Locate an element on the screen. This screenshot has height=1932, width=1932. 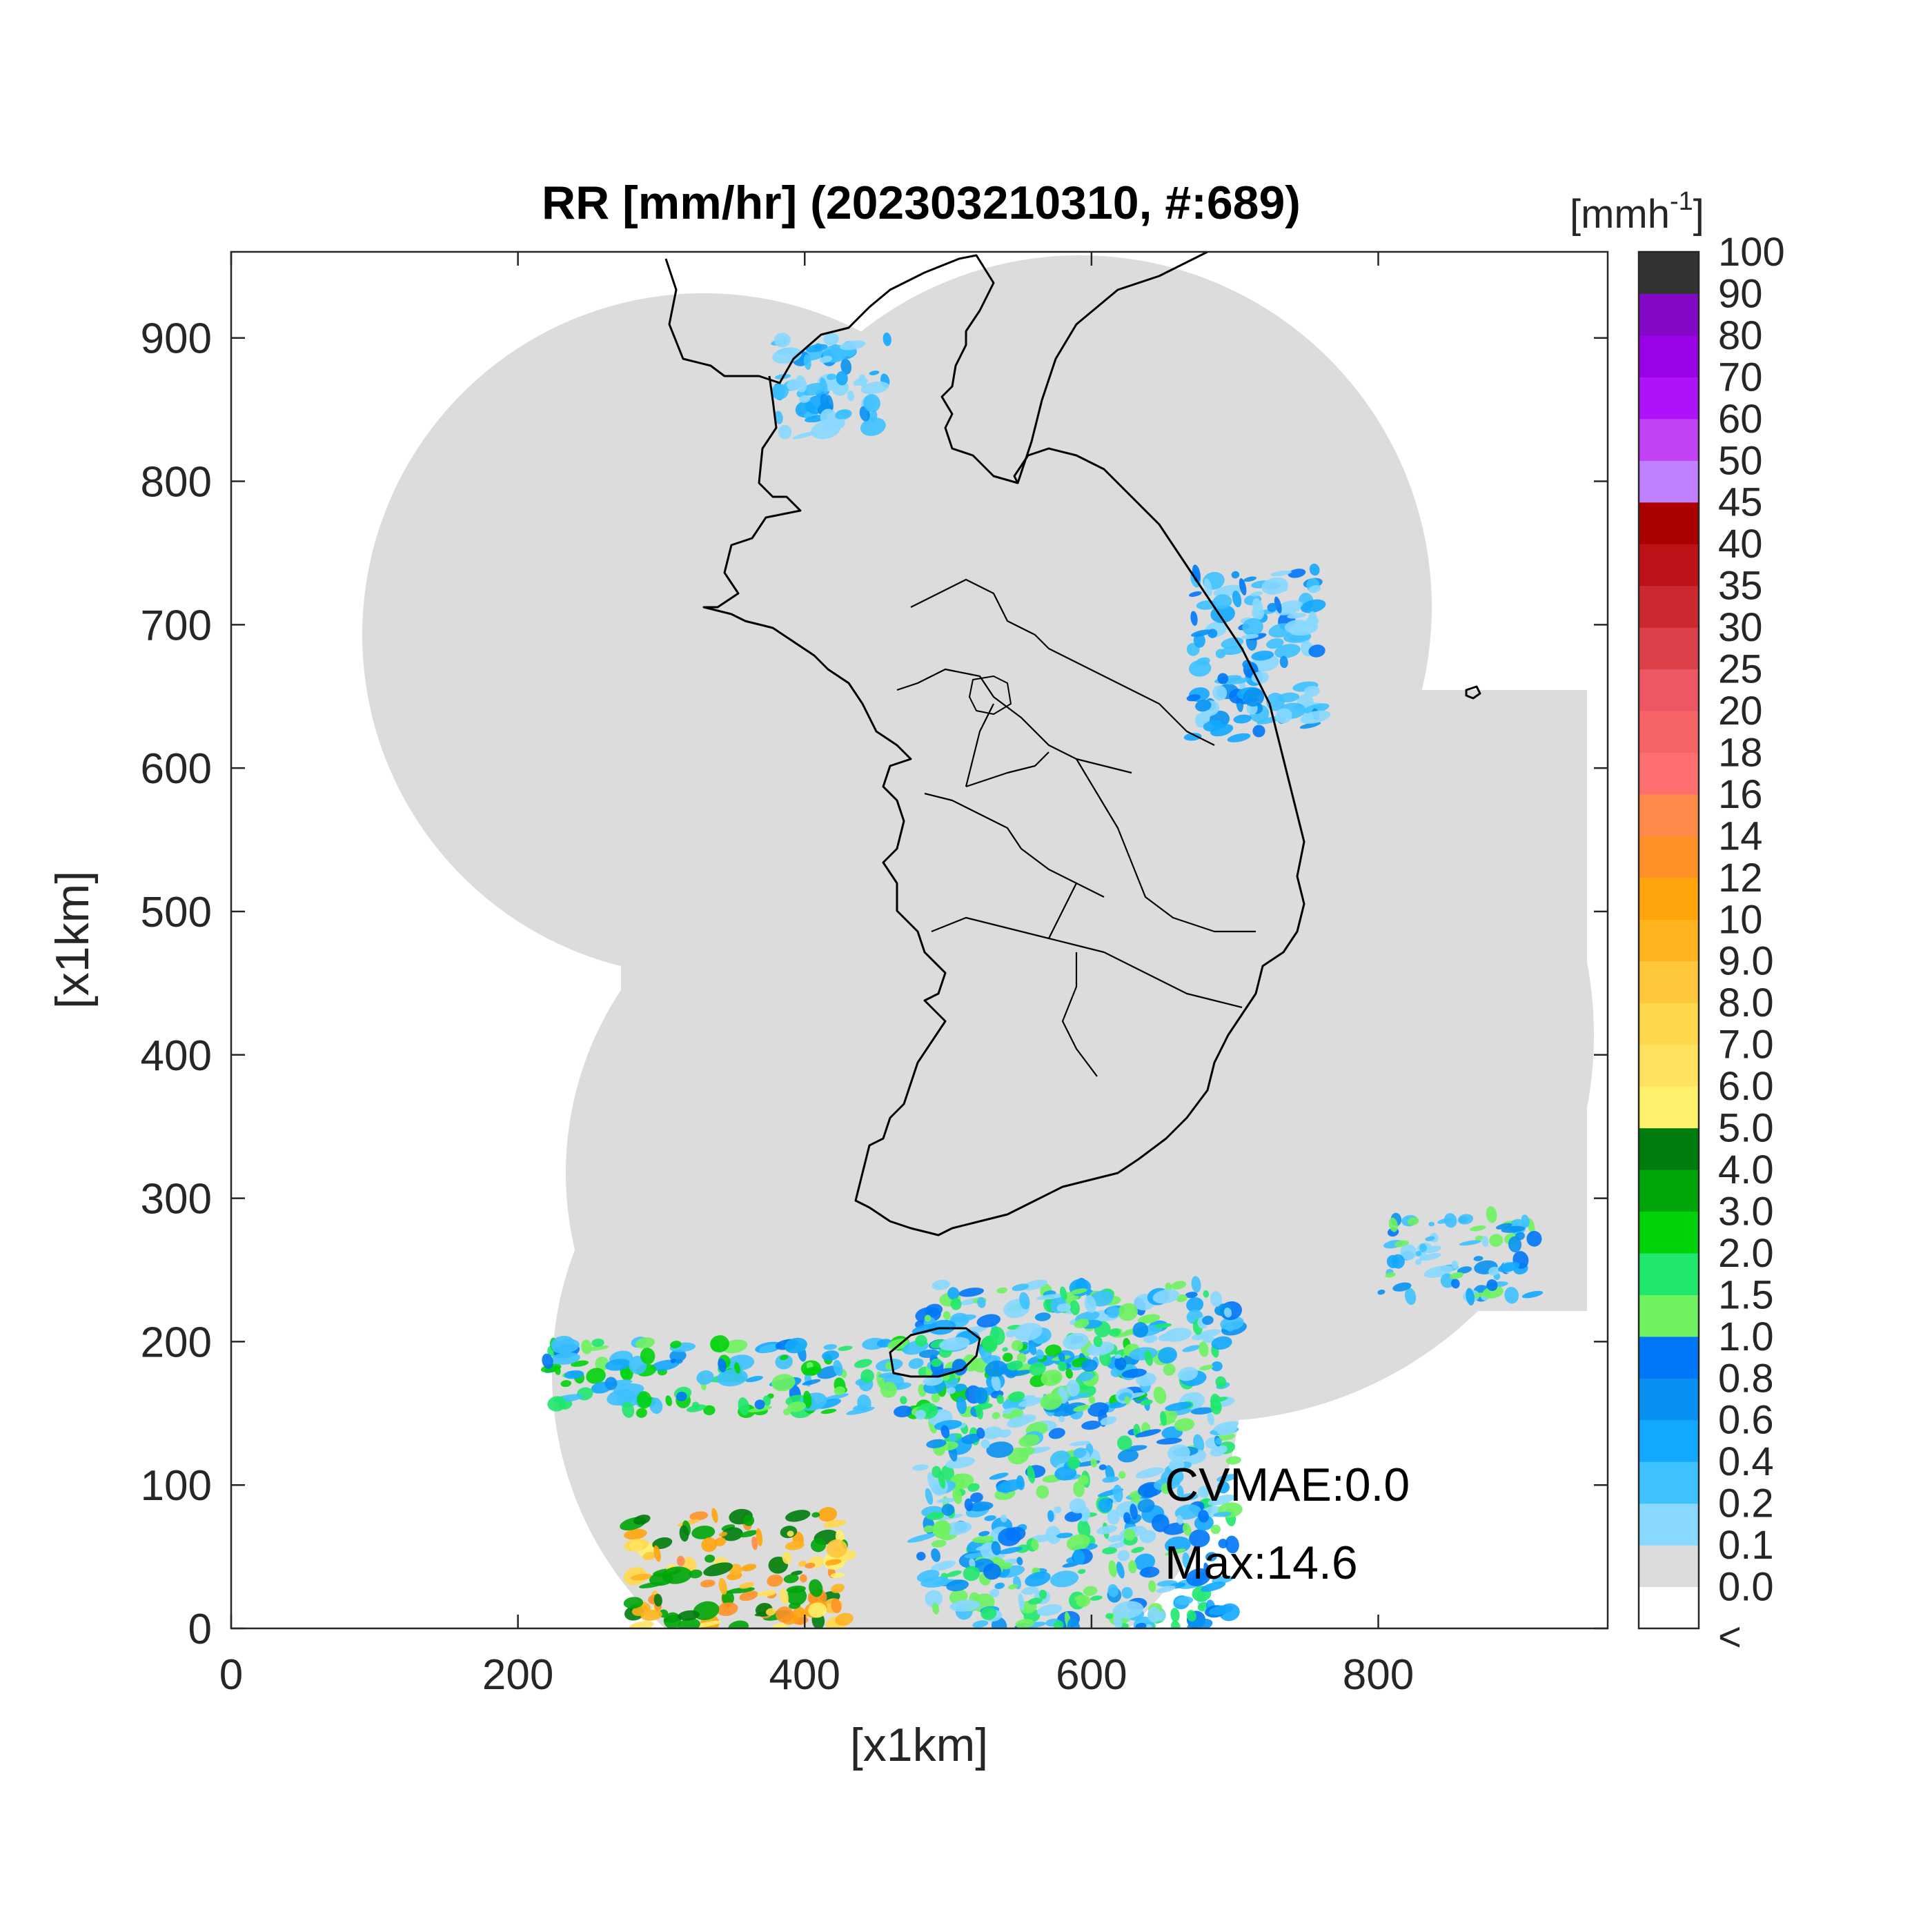
y-tick-label: 500 is located at coordinates (176, 912).